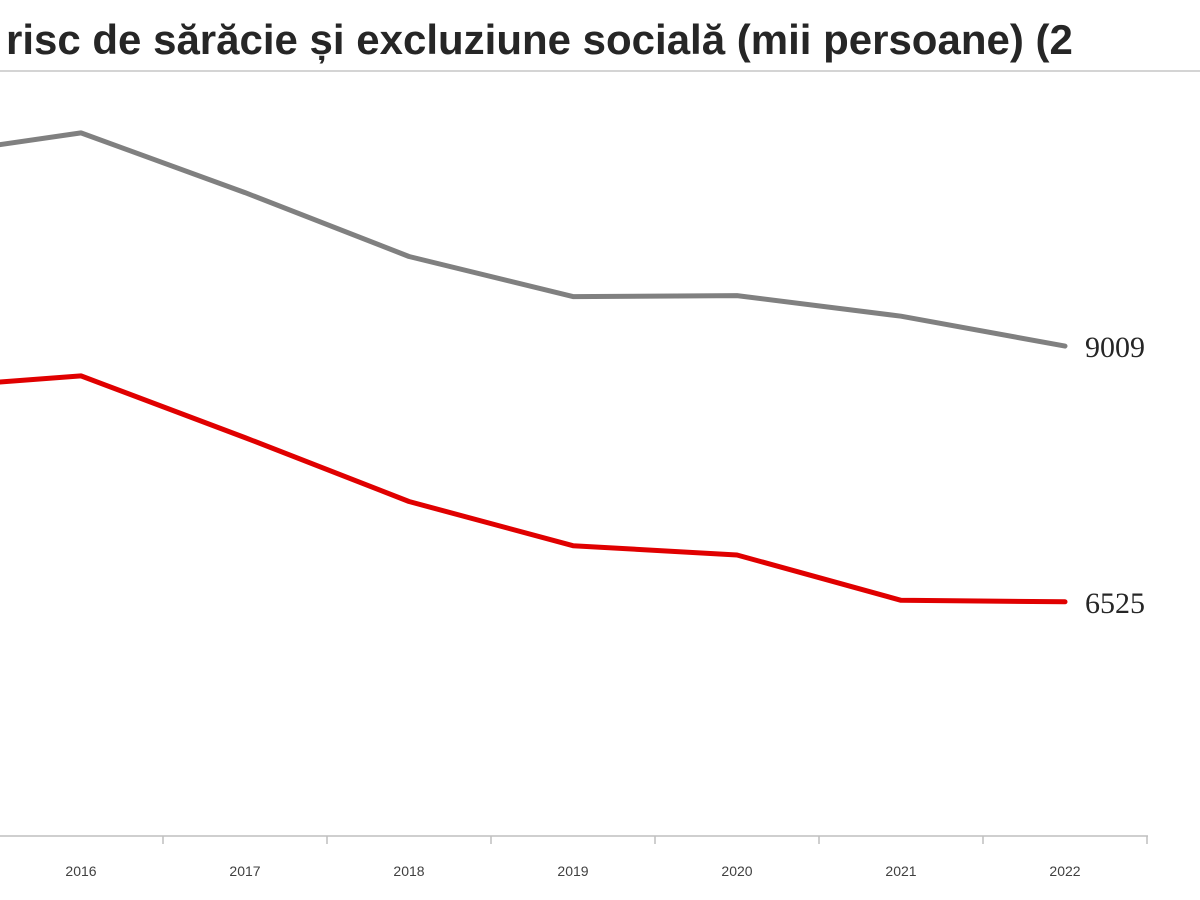 Image resolution: width=1200 pixels, height=900 pixels. What do you see at coordinates (80, 871) in the screenshot?
I see `x-tick-label: 2016` at bounding box center [80, 871].